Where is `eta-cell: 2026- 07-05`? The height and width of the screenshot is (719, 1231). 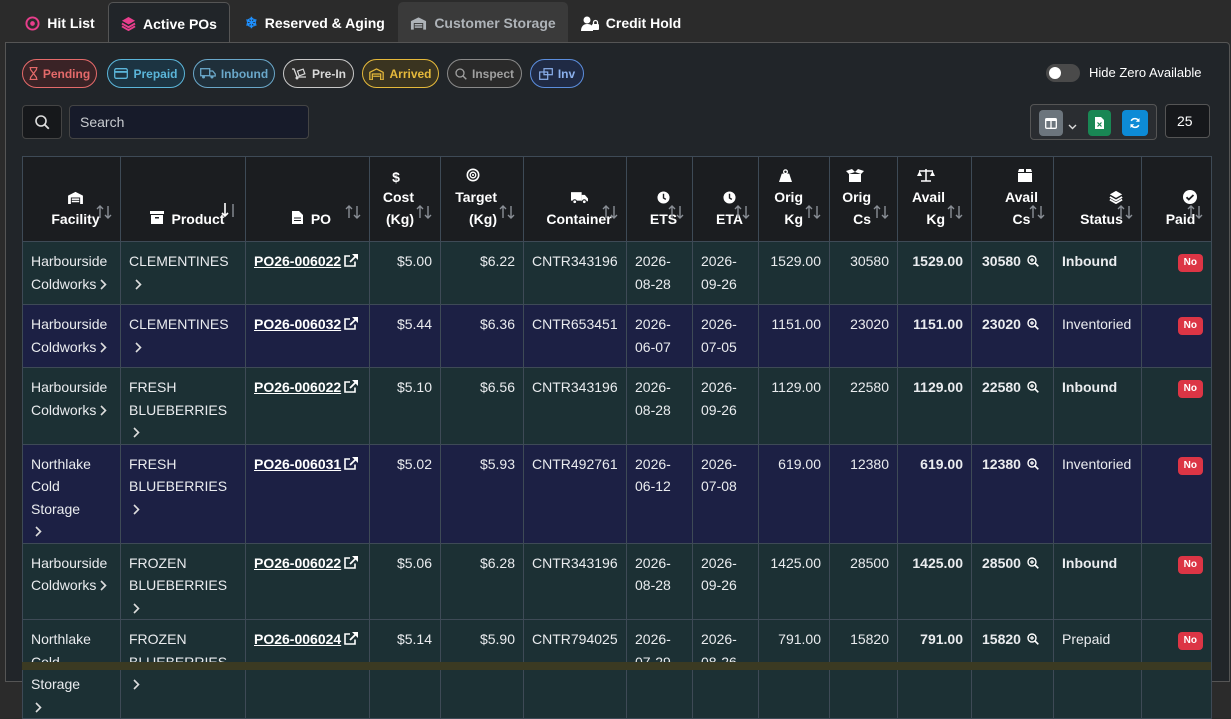 eta-cell: 2026- 07-05 is located at coordinates (725, 336).